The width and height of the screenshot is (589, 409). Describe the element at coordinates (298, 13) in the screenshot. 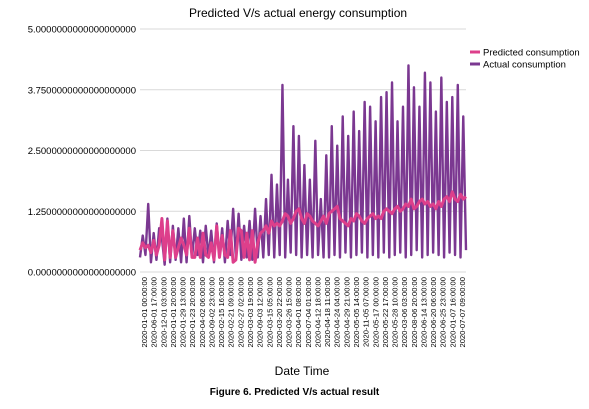

I see `chart-title: Predicted V/s actual energy consumption` at that location.